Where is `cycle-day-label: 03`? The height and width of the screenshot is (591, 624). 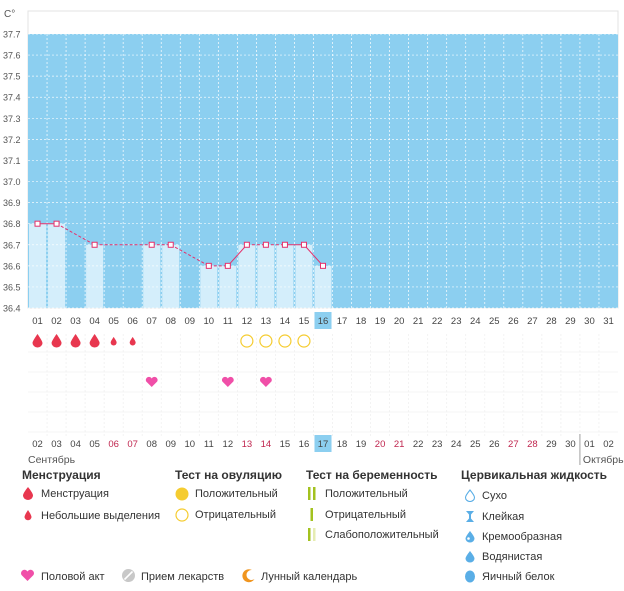
cycle-day-label: 03 is located at coordinates (56, 444).